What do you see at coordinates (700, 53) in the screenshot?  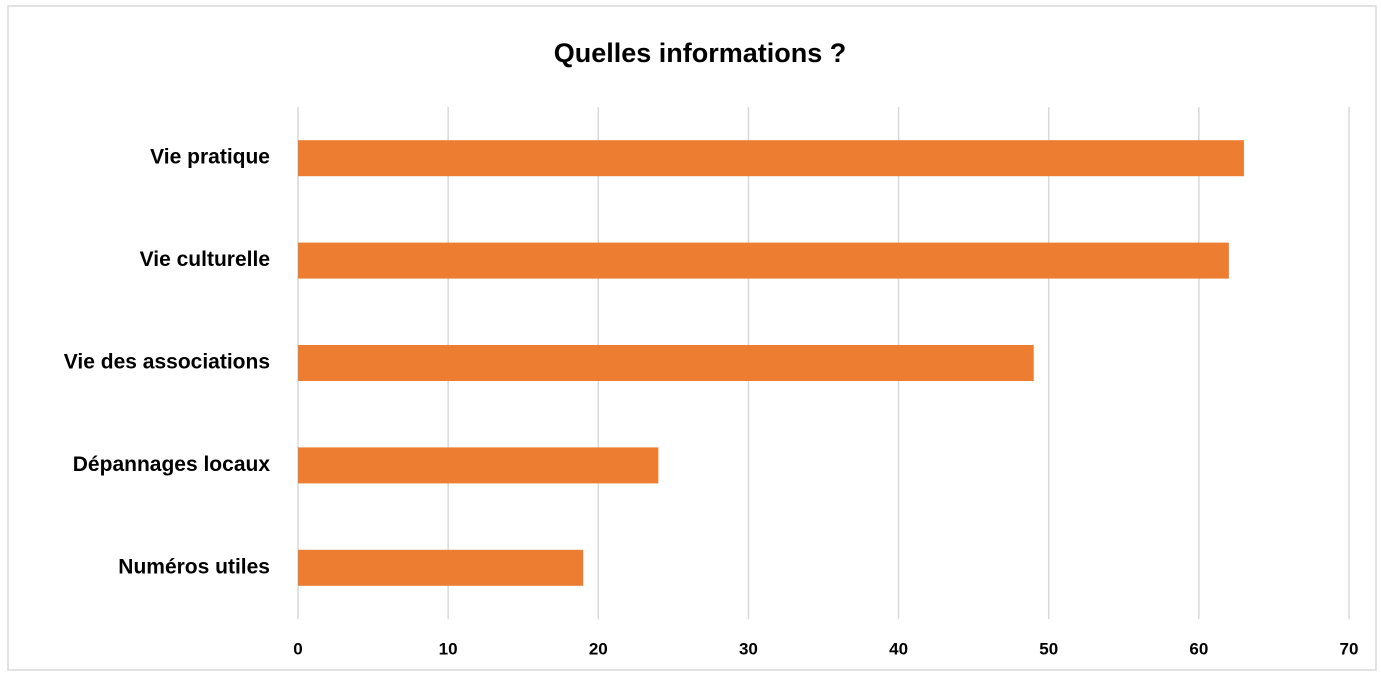 I see `chart-title: Quelles informations ?` at bounding box center [700, 53].